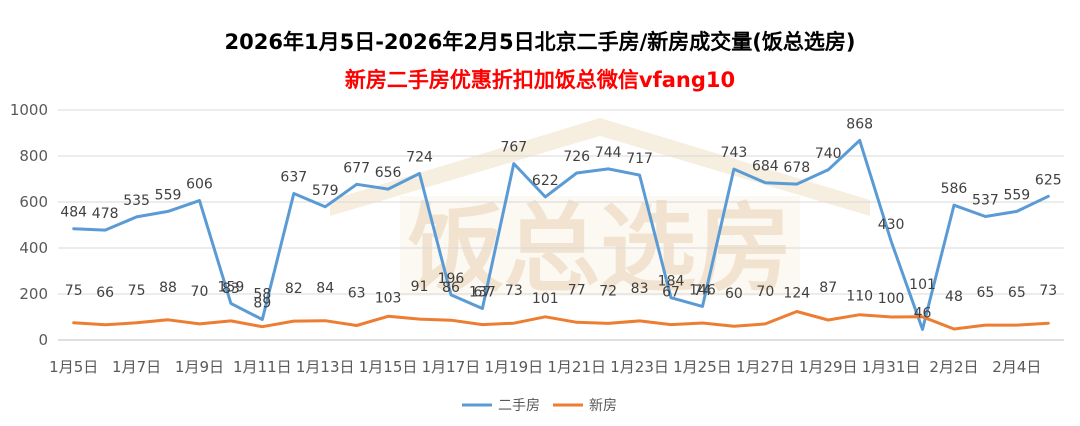  What do you see at coordinates (608, 153) in the screenshot?
I see `data-label: 744` at bounding box center [608, 153].